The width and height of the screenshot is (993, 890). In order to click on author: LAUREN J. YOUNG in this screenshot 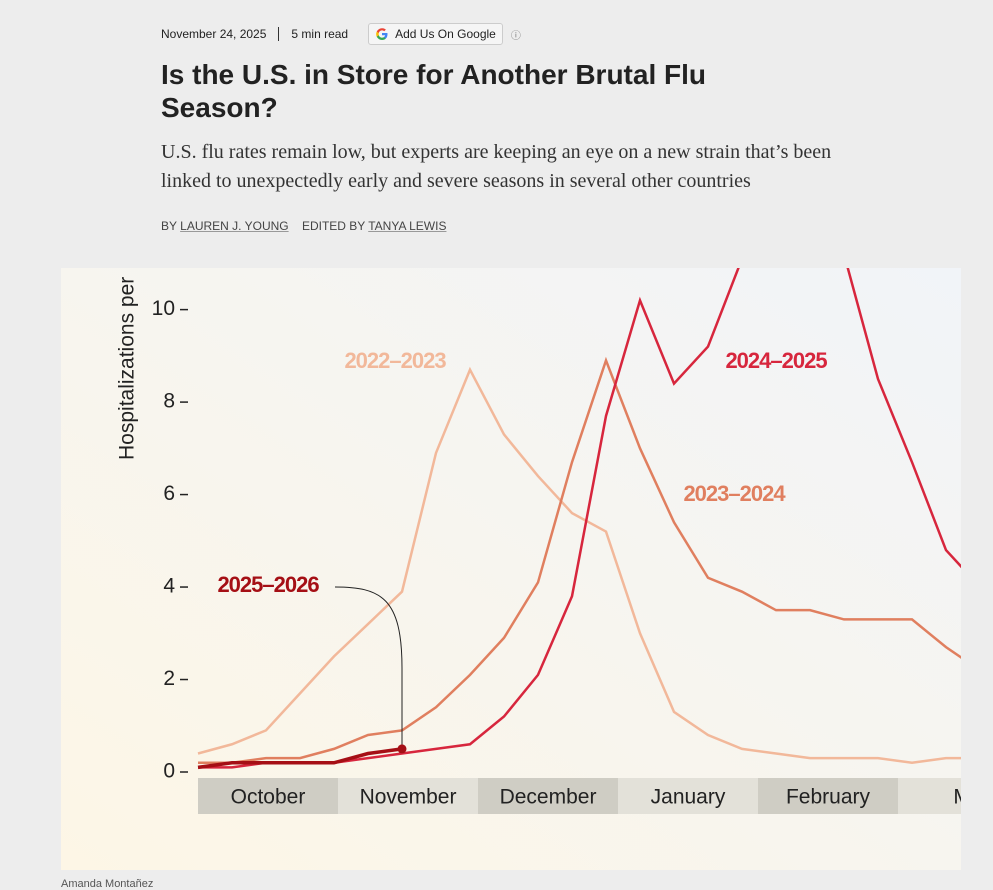, I will do `click(234, 226)`.